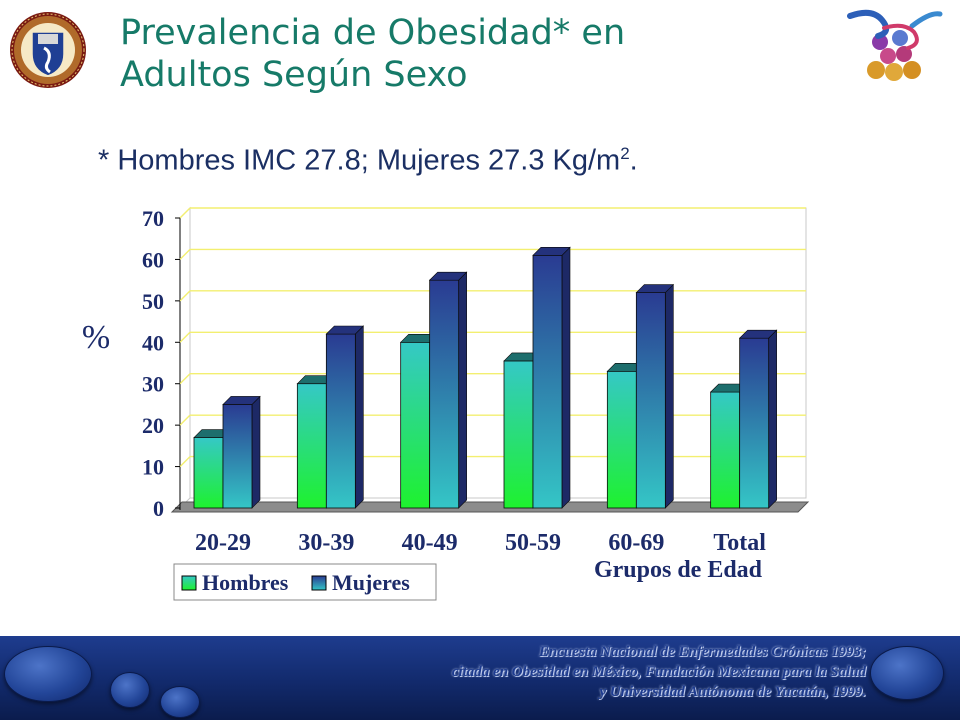 The height and width of the screenshot is (720, 960). What do you see at coordinates (371, 582) in the screenshot?
I see `legend-label-mujeres: Mujeres` at bounding box center [371, 582].